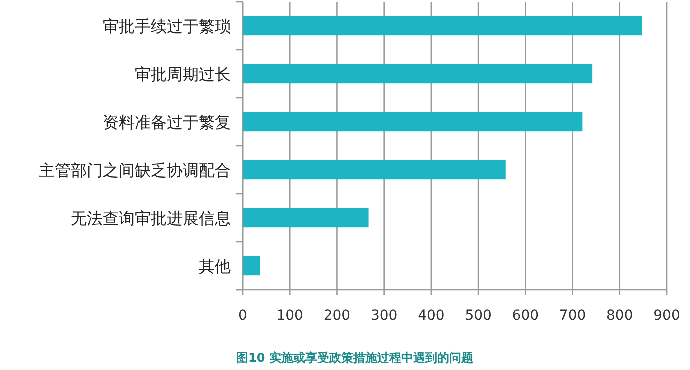 The image size is (690, 370). What do you see at coordinates (572, 316) in the screenshot?
I see `x-tick-label: 700` at bounding box center [572, 316].